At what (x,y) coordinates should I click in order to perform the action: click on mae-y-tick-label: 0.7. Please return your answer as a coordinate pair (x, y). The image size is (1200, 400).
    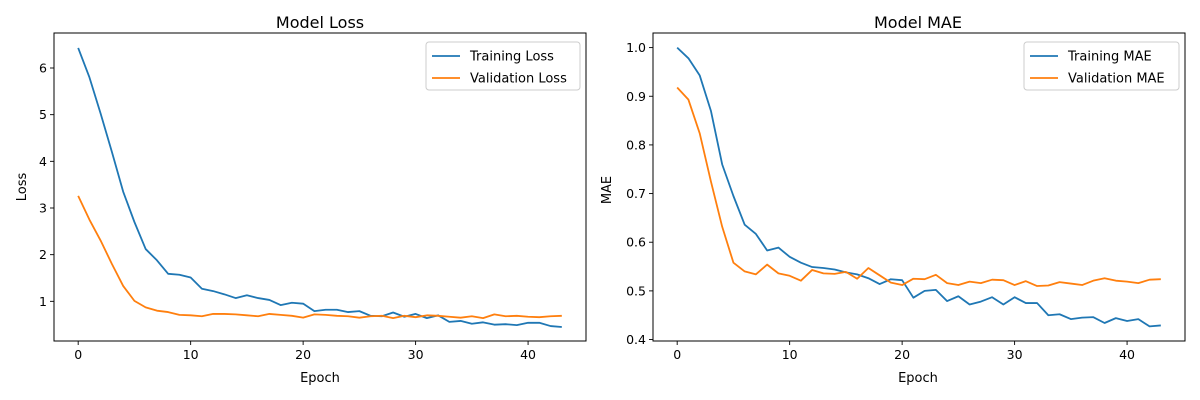
    Looking at the image, I should click on (636, 193).